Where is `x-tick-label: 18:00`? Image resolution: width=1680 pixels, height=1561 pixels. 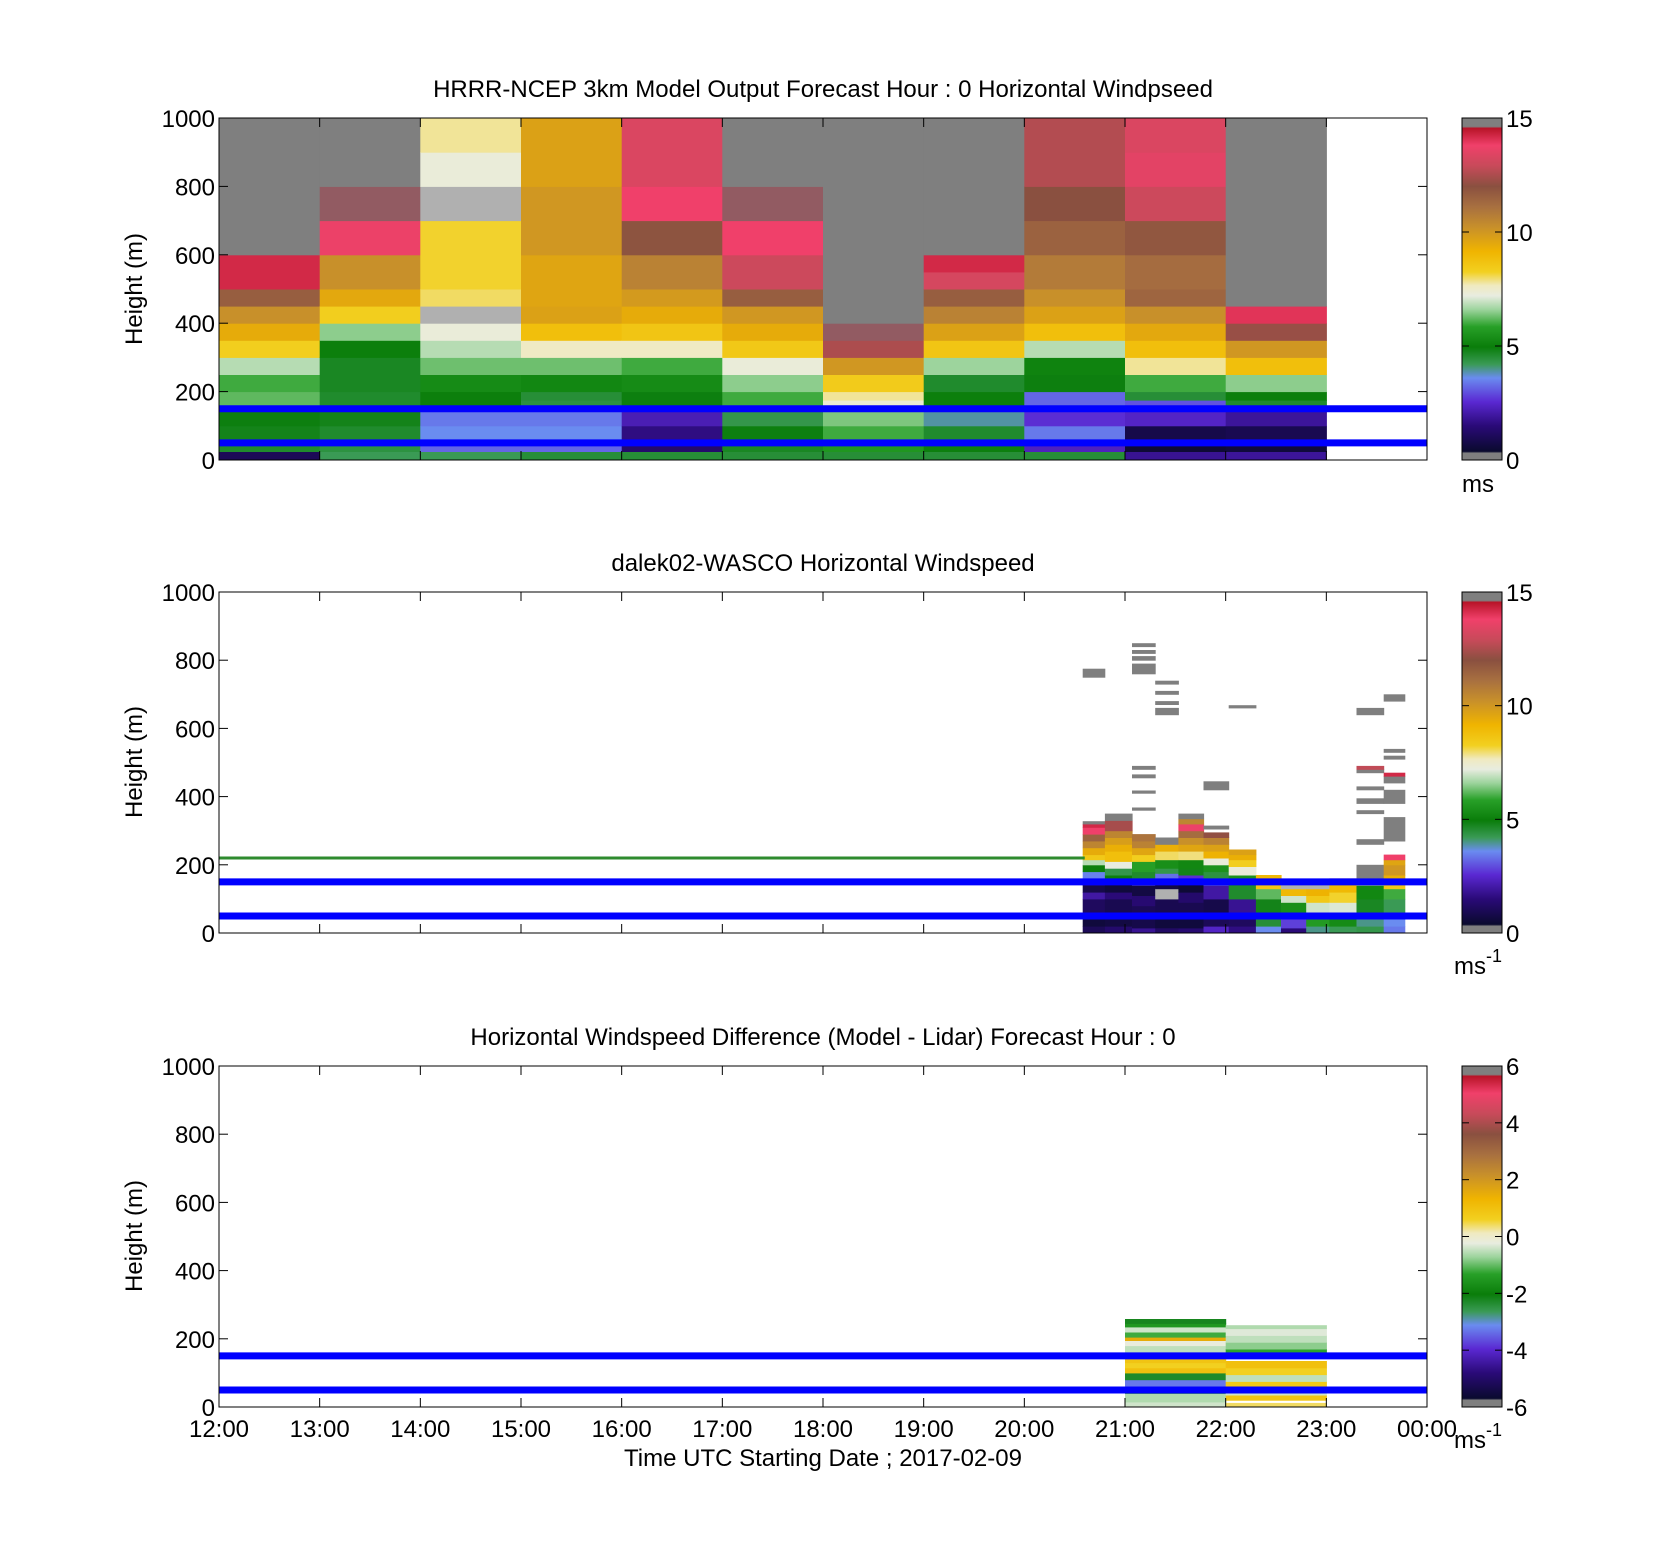 x-tick-label: 18:00 is located at coordinates (823, 1429).